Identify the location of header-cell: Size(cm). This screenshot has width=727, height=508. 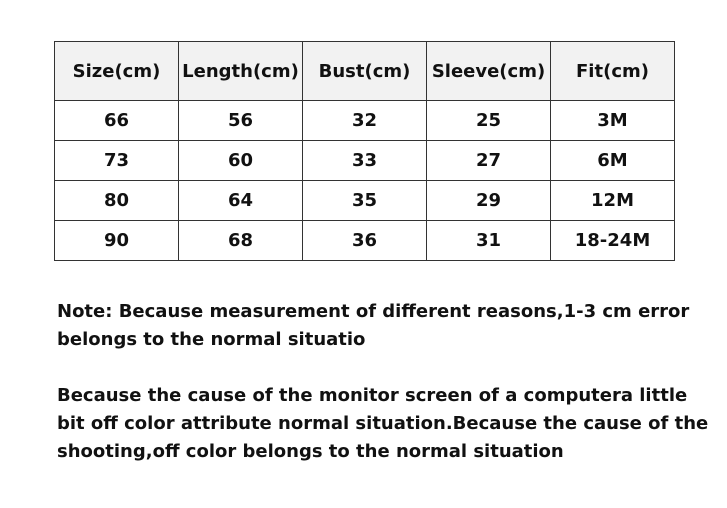
(116, 71).